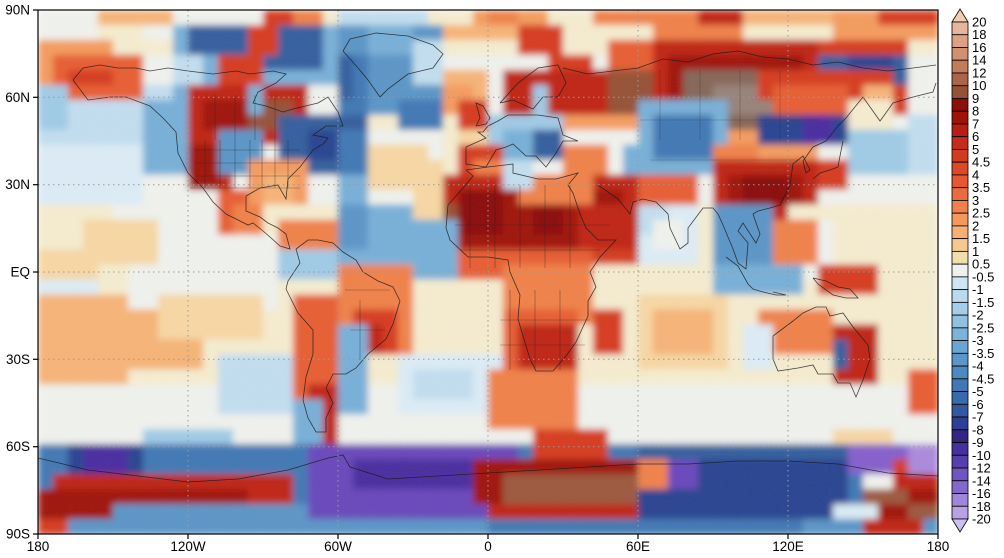 Image resolution: width=1004 pixels, height=558 pixels. What do you see at coordinates (18, 446) in the screenshot?
I see `svg-text: 60S` at bounding box center [18, 446].